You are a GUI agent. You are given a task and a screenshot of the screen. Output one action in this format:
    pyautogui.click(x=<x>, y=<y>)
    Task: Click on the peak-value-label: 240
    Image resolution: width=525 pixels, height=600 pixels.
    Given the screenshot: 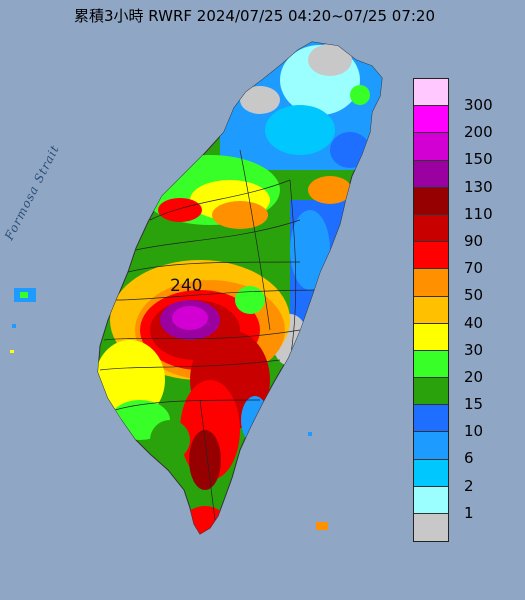 What is the action you would take?
    pyautogui.click(x=186, y=286)
    